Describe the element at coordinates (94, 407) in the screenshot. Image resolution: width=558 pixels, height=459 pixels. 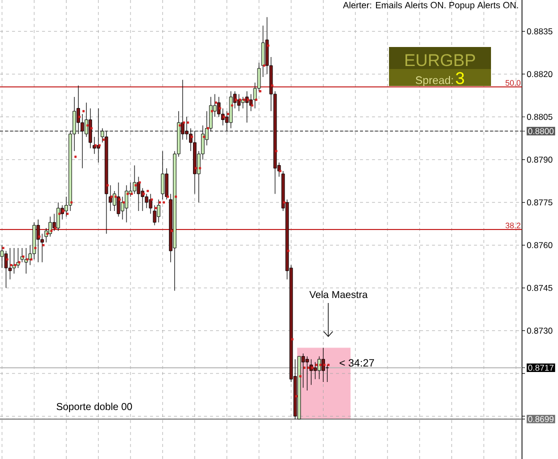
I see `annotation: Soporte doble 00` at that location.